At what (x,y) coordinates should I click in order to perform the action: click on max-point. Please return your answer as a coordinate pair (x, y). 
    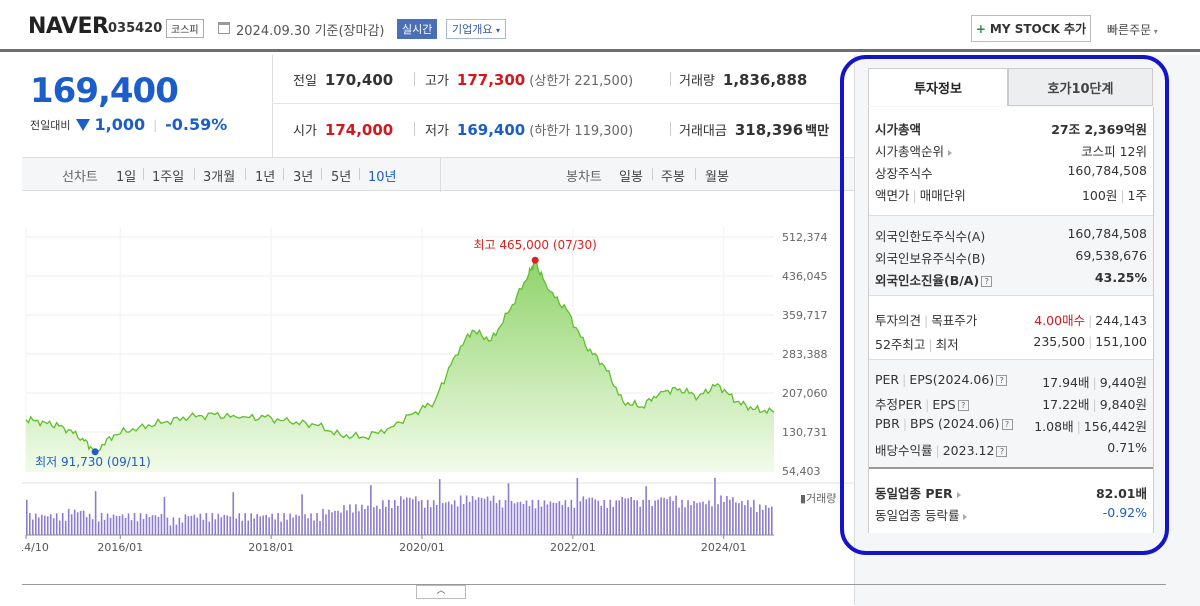
    Looking at the image, I should click on (535, 260).